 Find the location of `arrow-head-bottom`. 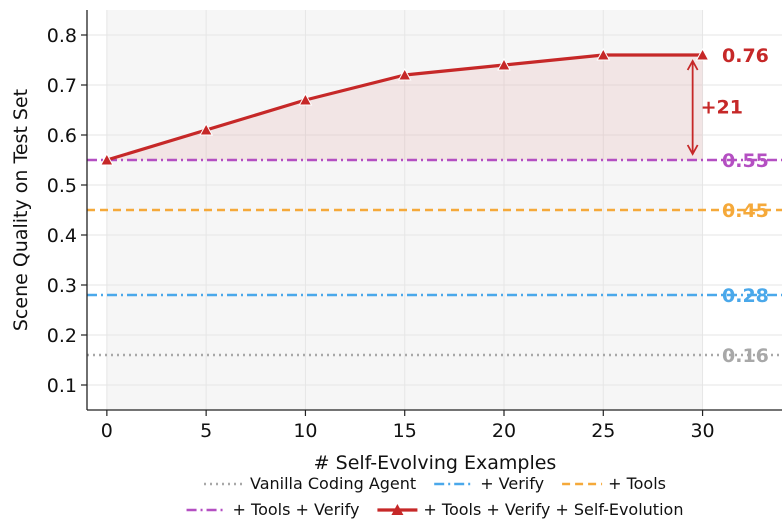

arrow-head-bottom is located at coordinates (692, 150).